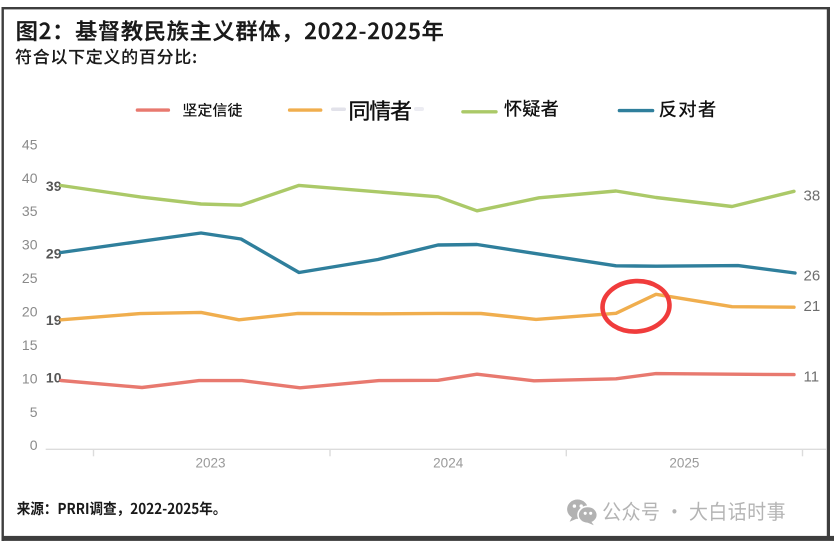 The image size is (834, 545). Describe the element at coordinates (684, 463) in the screenshot. I see `svg-text: 2025` at that location.